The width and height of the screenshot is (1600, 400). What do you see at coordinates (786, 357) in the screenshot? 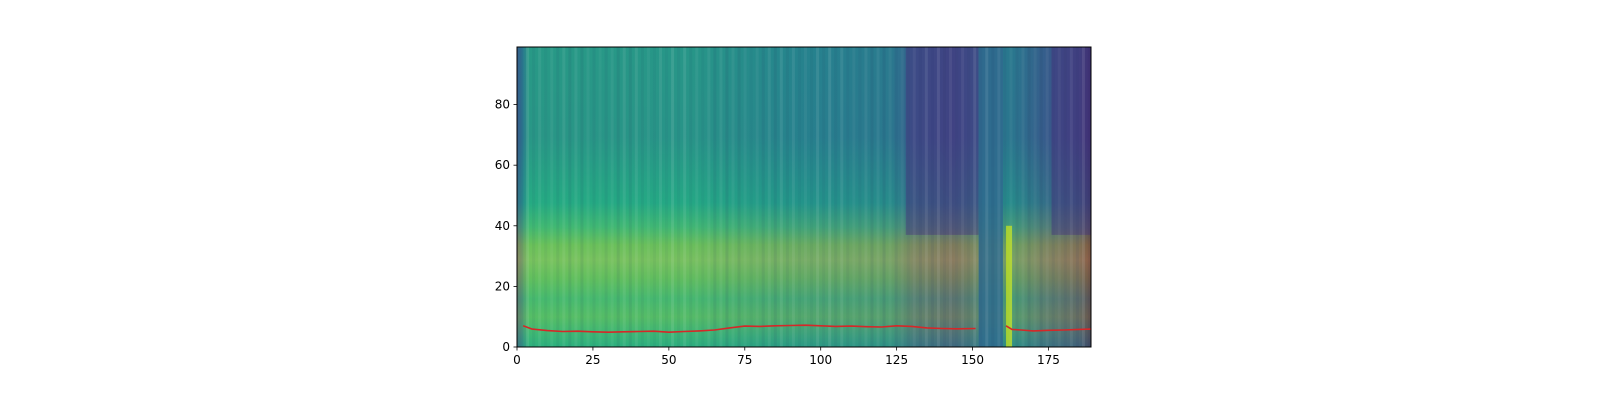
I see `x-axis: 0 25 50 75 100 125 150 175` at bounding box center [786, 357].